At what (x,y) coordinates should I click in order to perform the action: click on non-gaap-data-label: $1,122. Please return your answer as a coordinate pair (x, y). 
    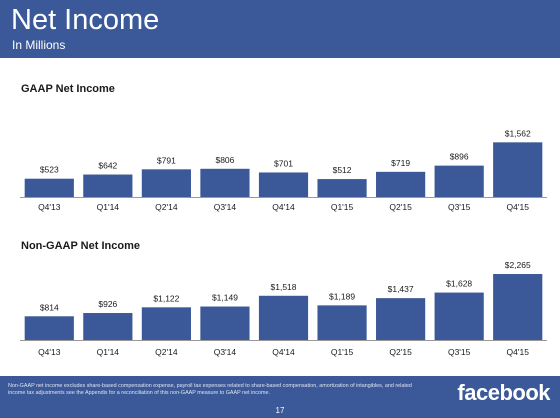
    Looking at the image, I should click on (166, 298).